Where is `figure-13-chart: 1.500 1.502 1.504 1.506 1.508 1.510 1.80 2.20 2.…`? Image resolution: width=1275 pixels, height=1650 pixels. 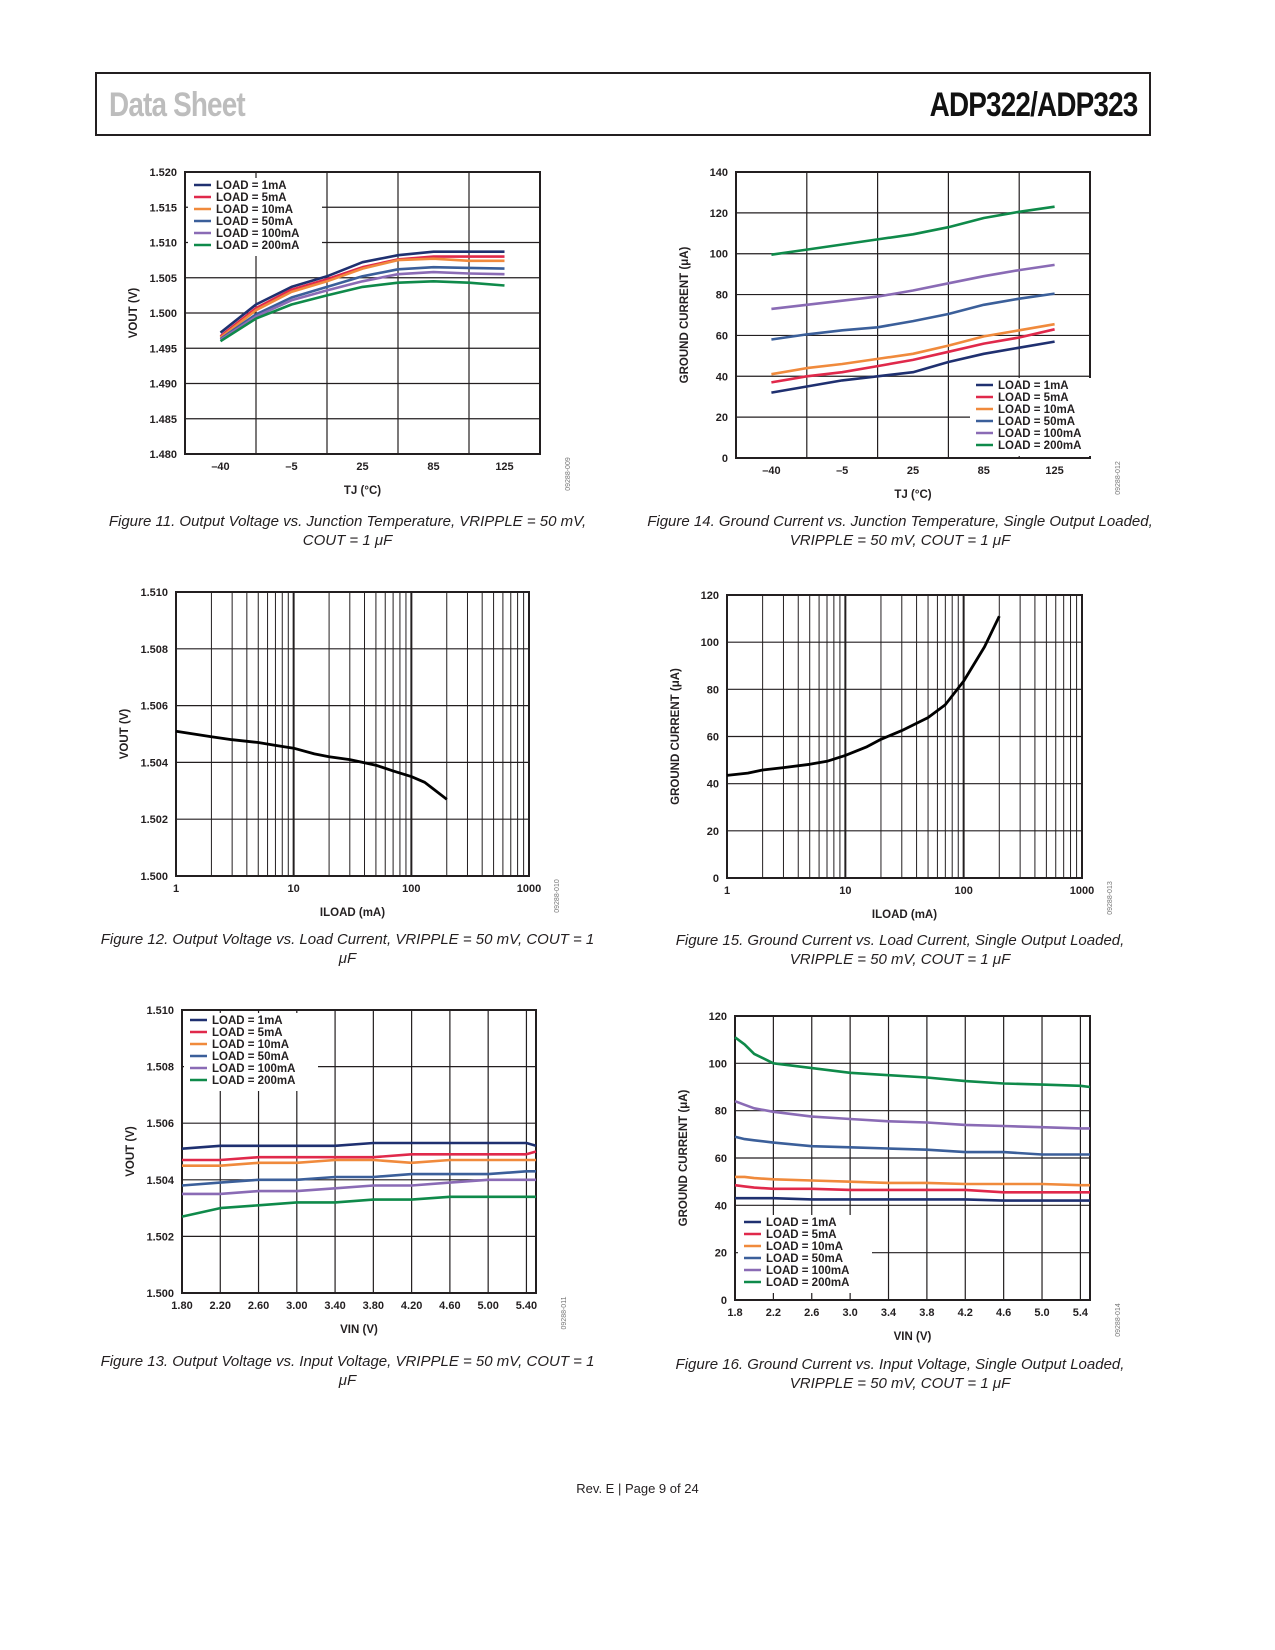
figure-13-chart: 1.500 1.502 1.504 1.506 1.508 1.510 1.80 2.20 2.… is located at coordinates (345, 1167).